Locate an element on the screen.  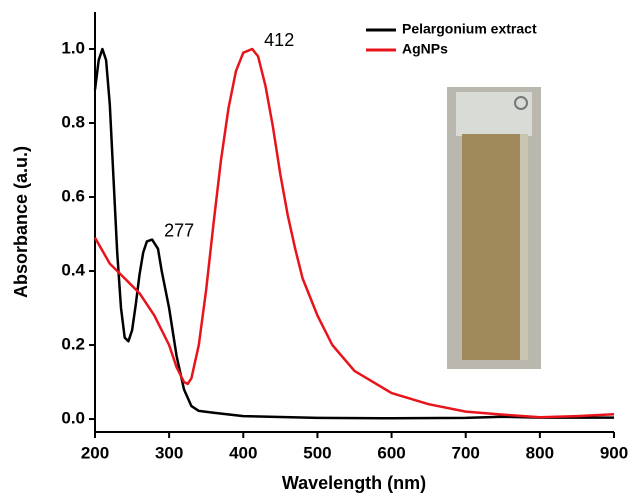
cuvette-edge is located at coordinates (524, 247).